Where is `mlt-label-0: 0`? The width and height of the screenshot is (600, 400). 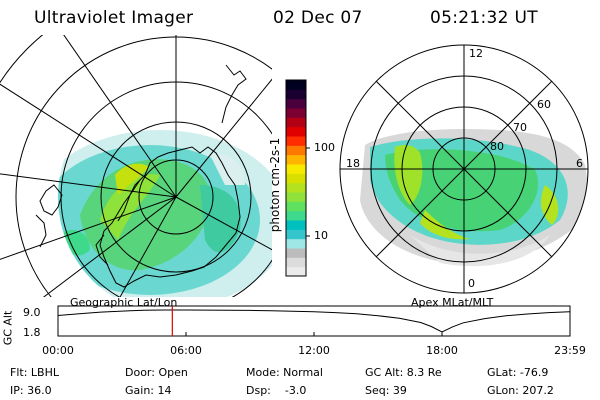 mlt-label-0: 0 is located at coordinates (471, 283).